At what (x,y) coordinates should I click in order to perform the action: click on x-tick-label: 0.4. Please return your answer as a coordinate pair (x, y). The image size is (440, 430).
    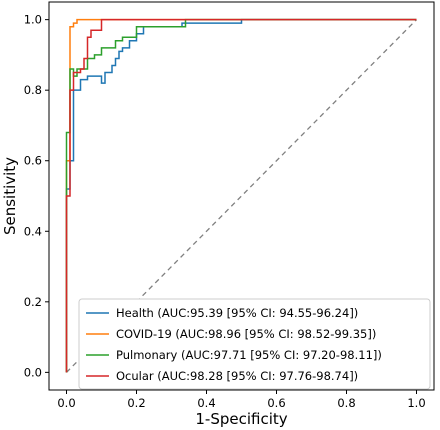
    Looking at the image, I should click on (206, 403).